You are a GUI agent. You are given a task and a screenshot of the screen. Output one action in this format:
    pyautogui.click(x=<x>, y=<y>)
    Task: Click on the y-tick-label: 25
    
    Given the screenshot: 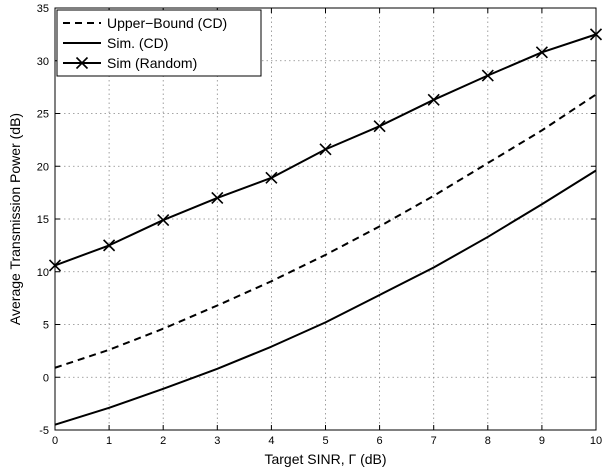 What is the action you would take?
    pyautogui.click(x=43, y=115)
    